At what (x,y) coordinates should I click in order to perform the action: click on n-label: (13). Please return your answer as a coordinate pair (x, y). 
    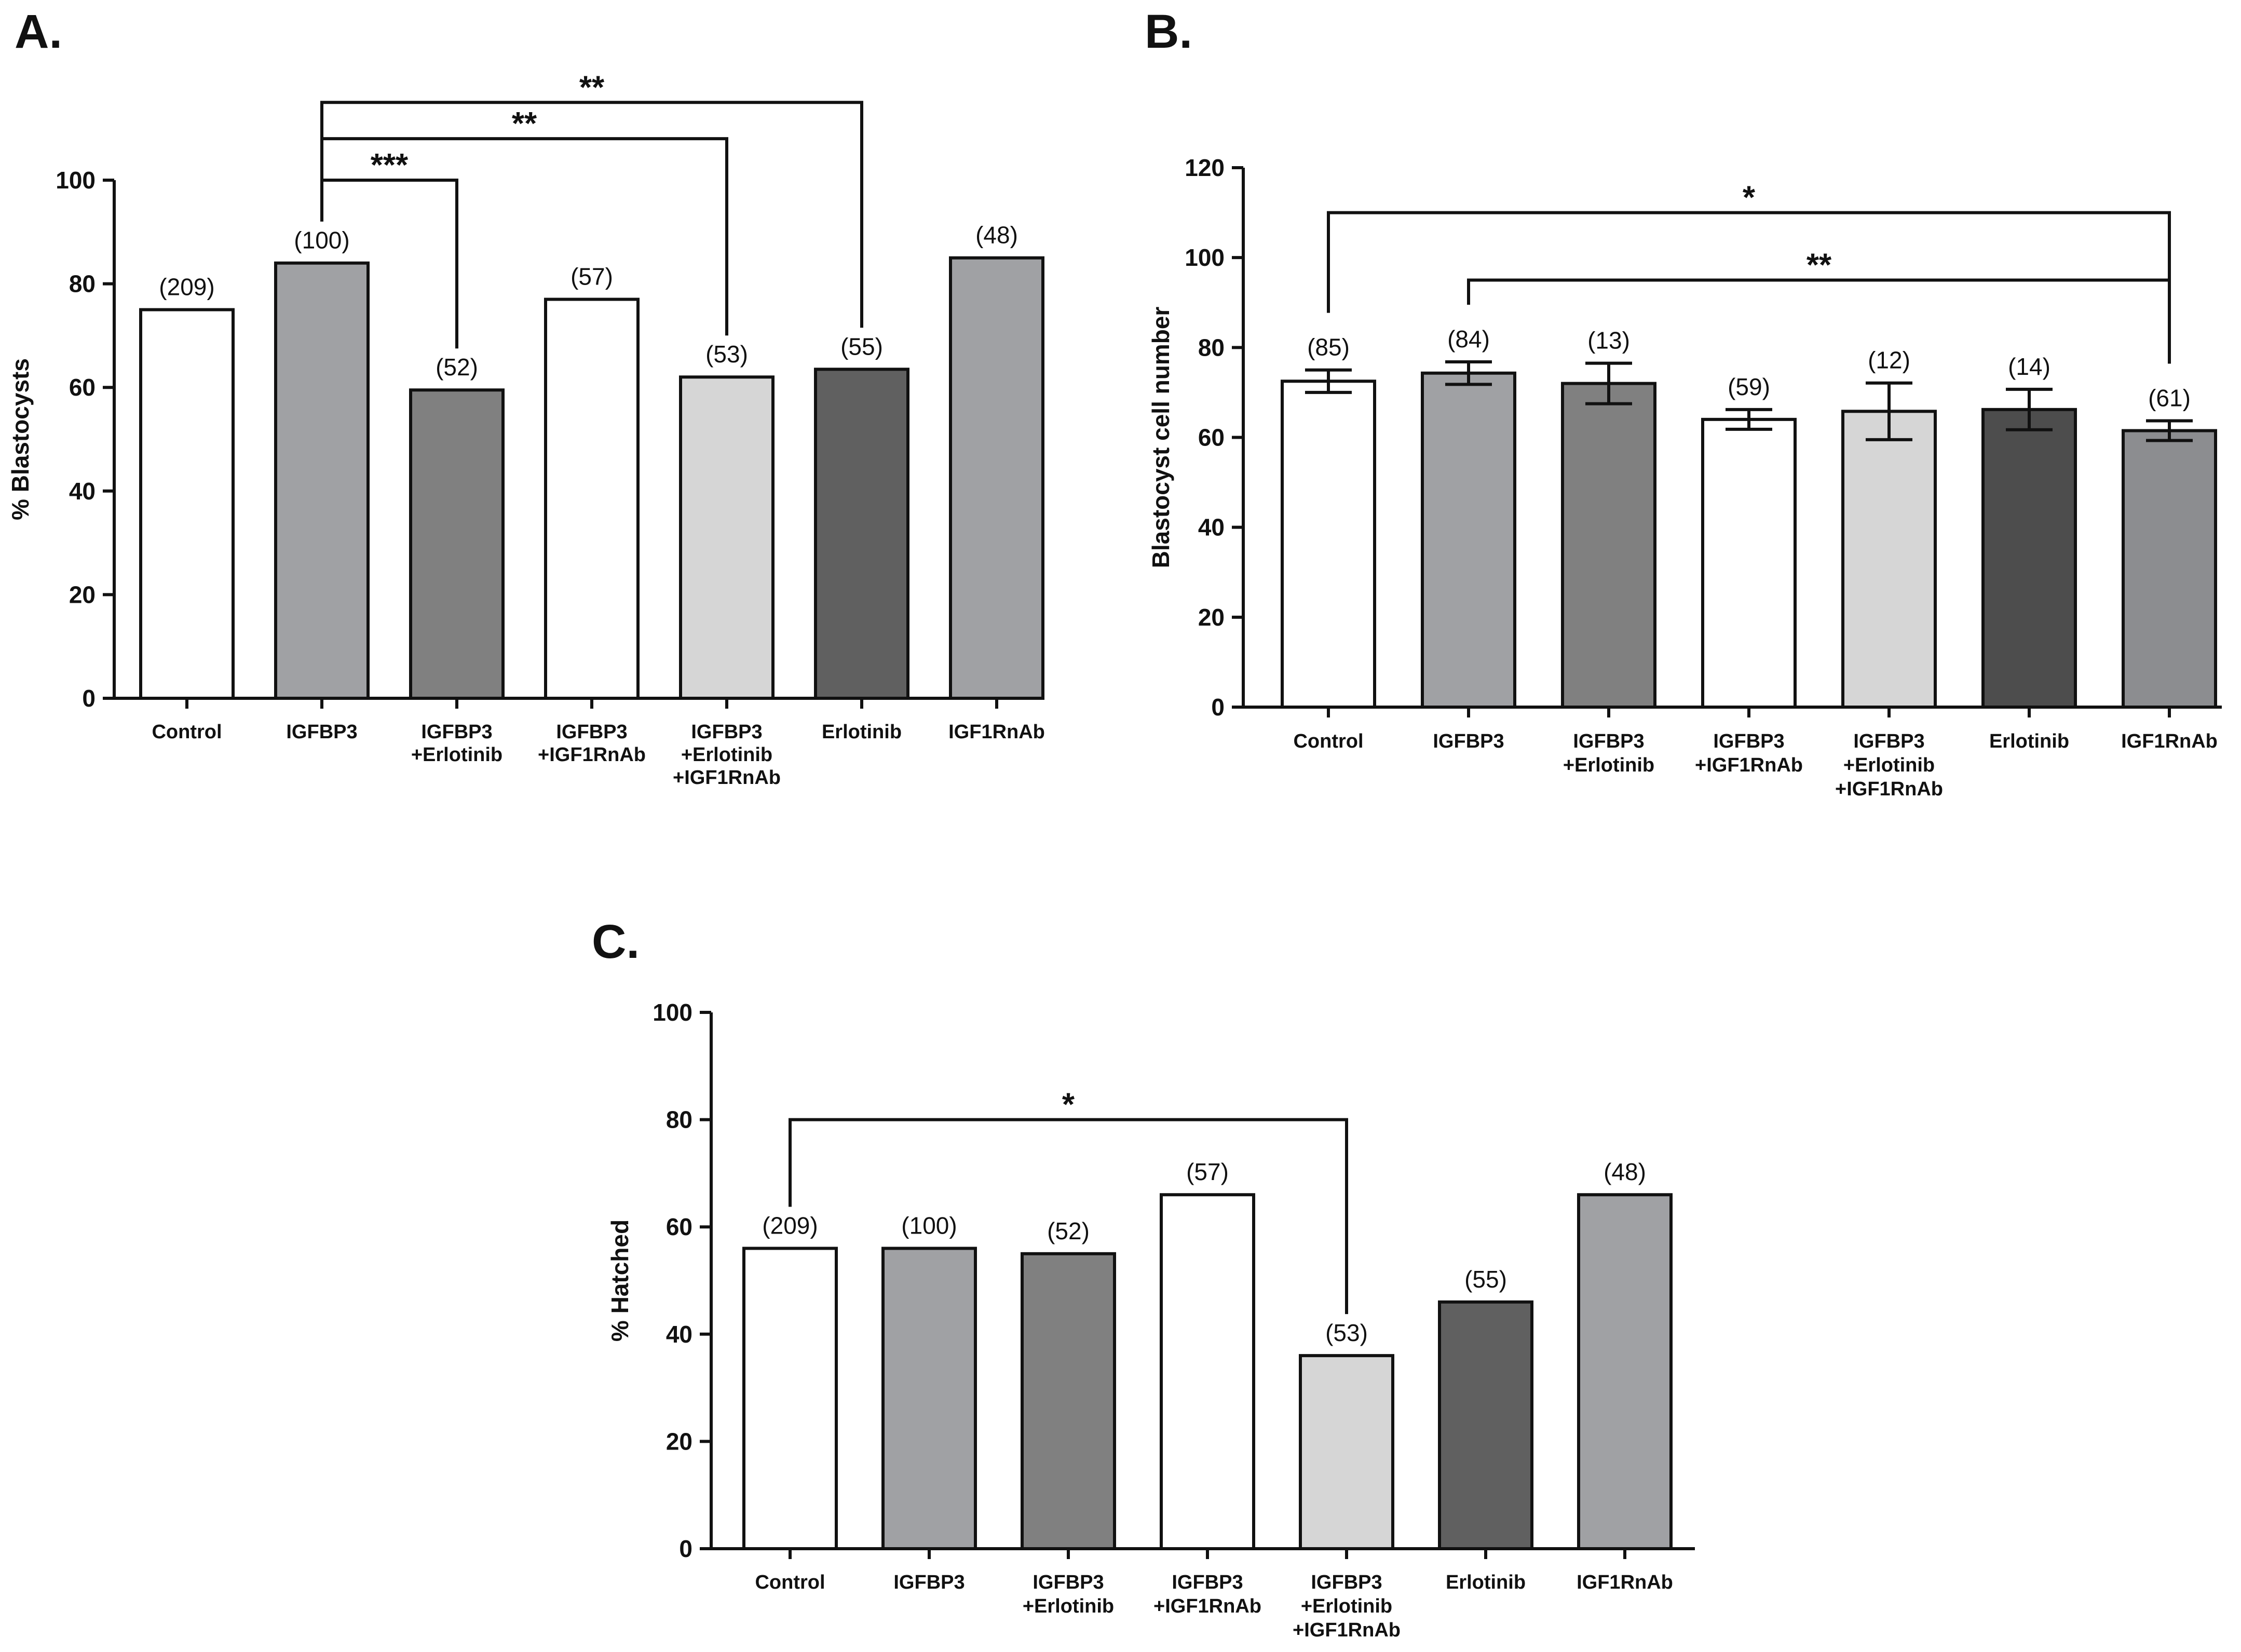
    Looking at the image, I should click on (1608, 340).